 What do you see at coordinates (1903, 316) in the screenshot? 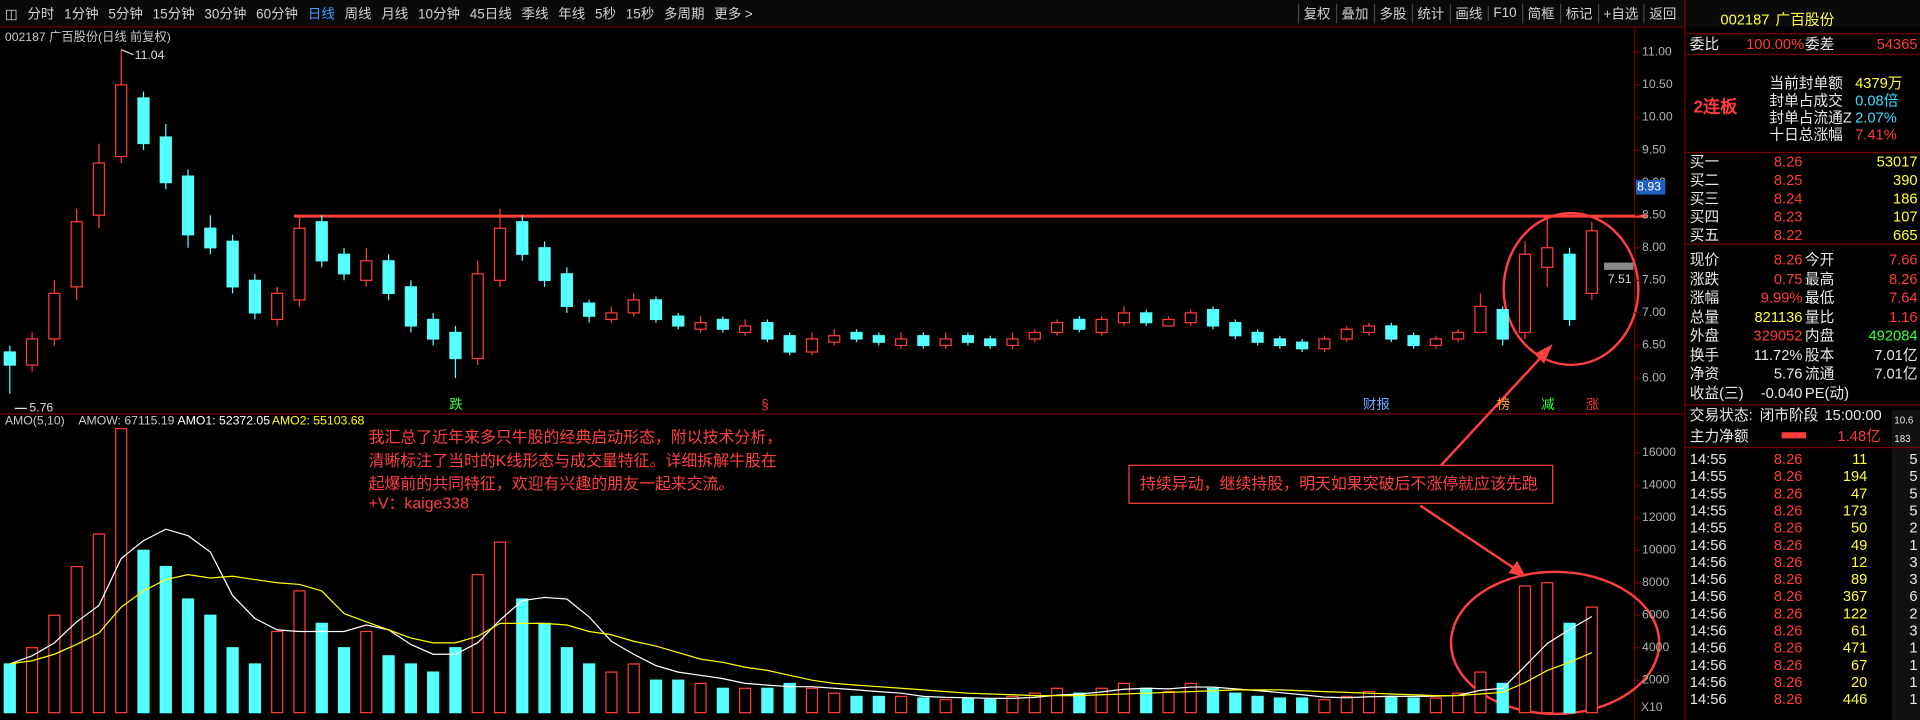
I see `quote-value: 1.16` at bounding box center [1903, 316].